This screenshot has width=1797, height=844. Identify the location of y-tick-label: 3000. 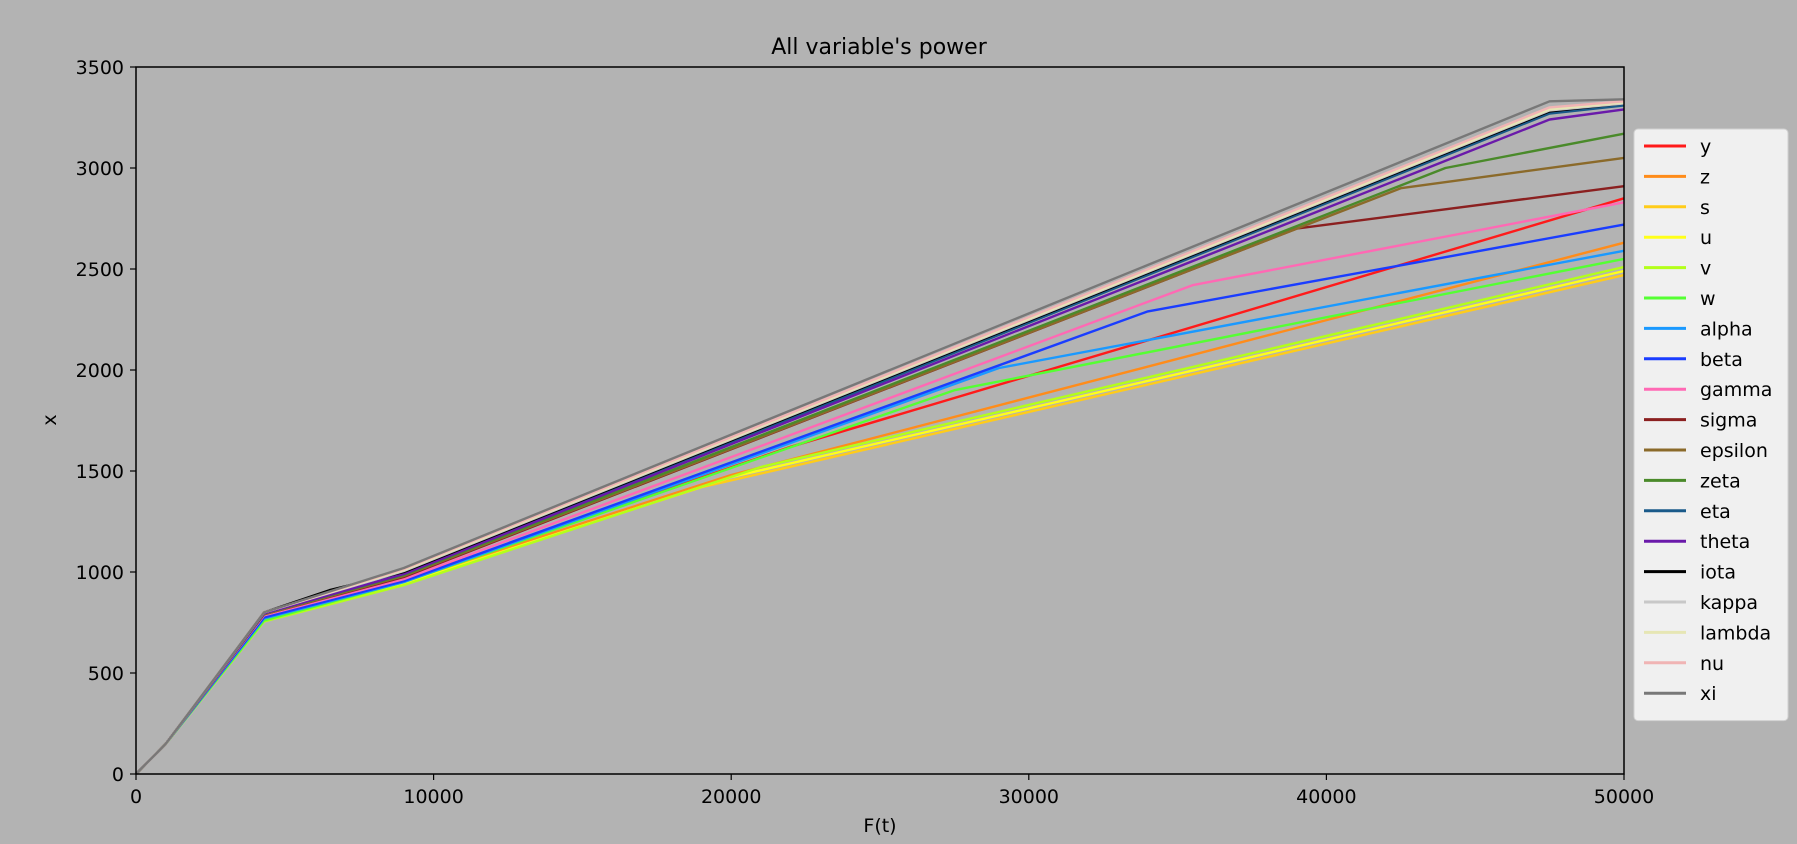
(100, 169).